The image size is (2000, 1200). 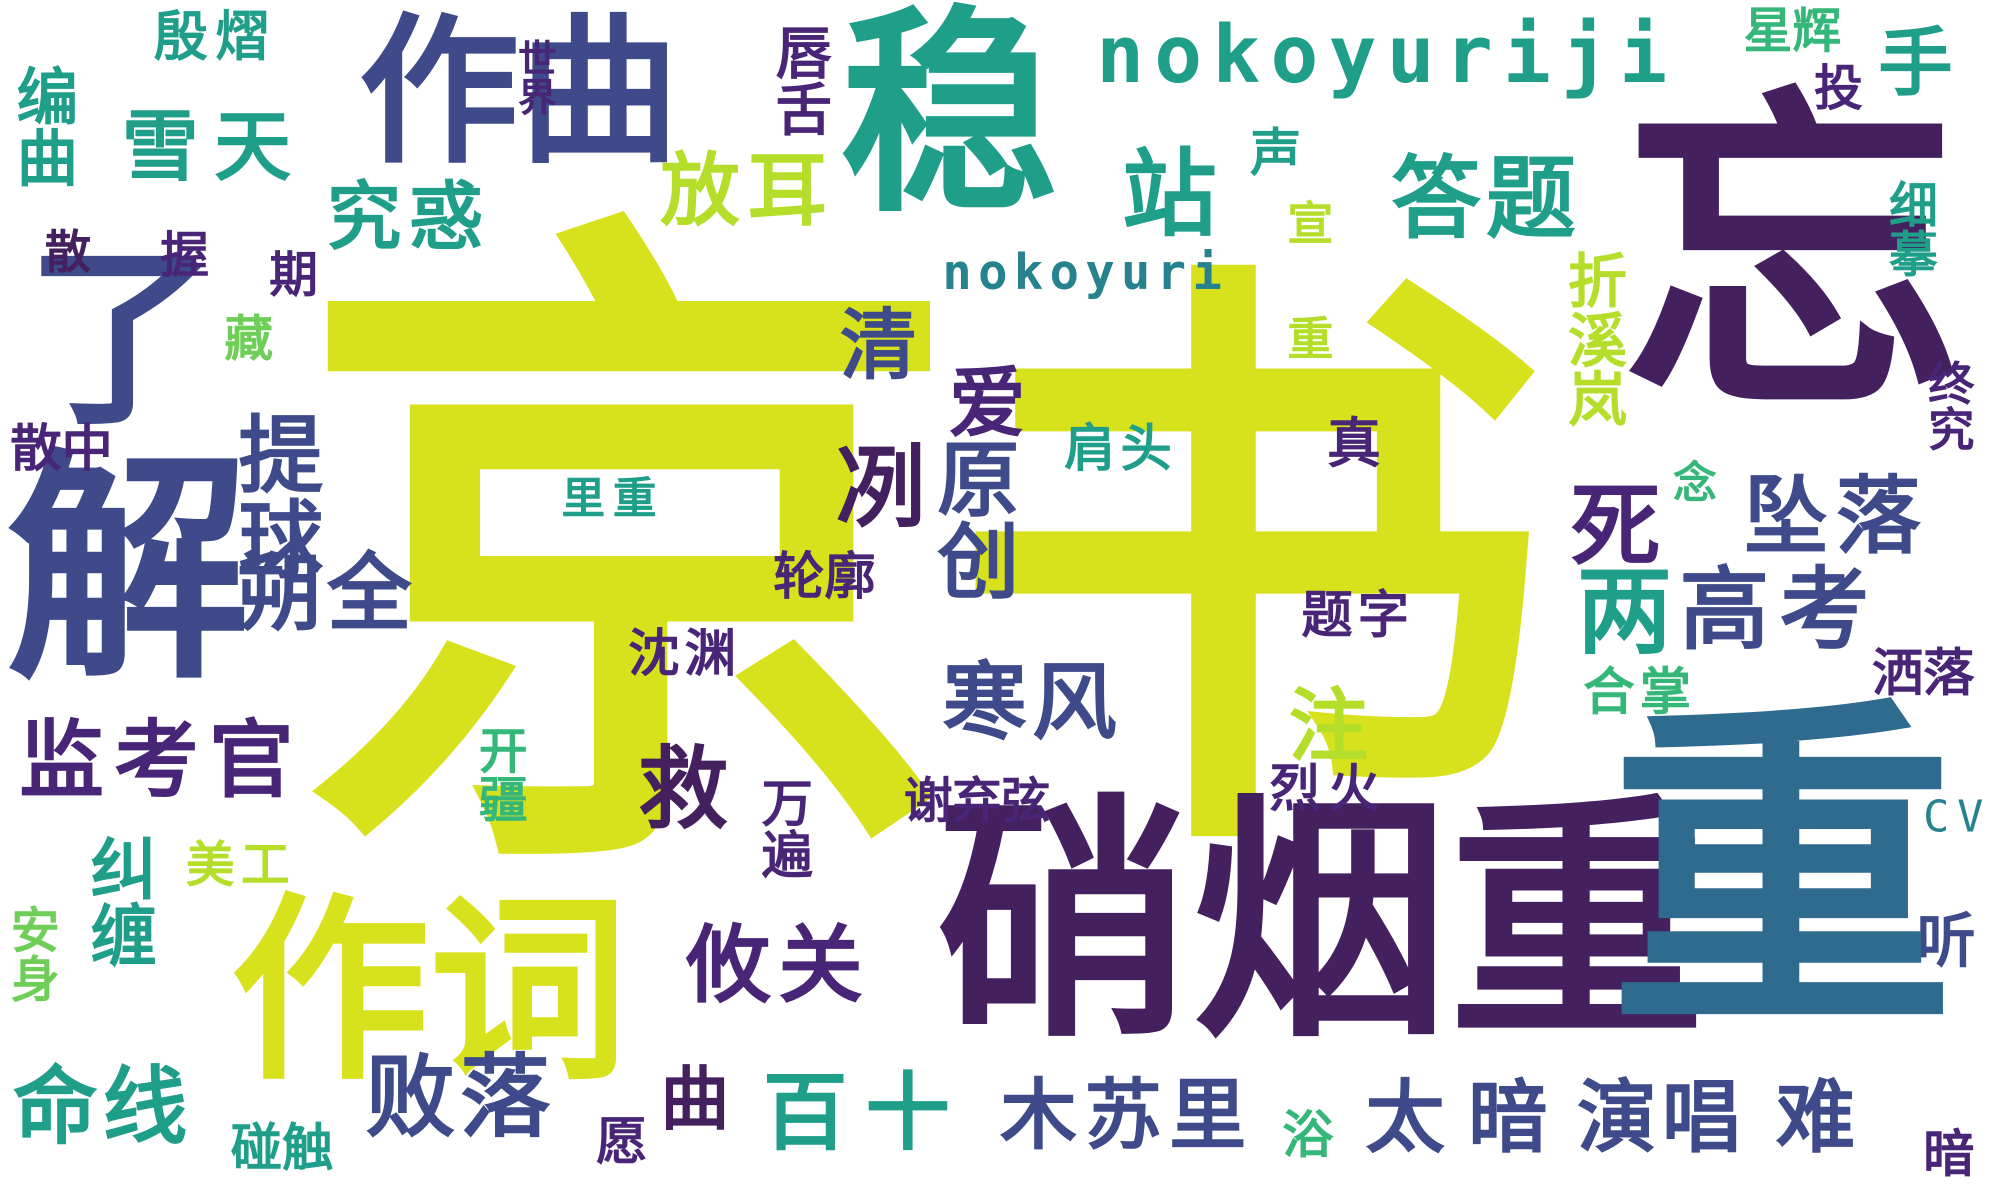 What do you see at coordinates (1328, 725) in the screenshot?
I see `word-zhu: 注` at bounding box center [1328, 725].